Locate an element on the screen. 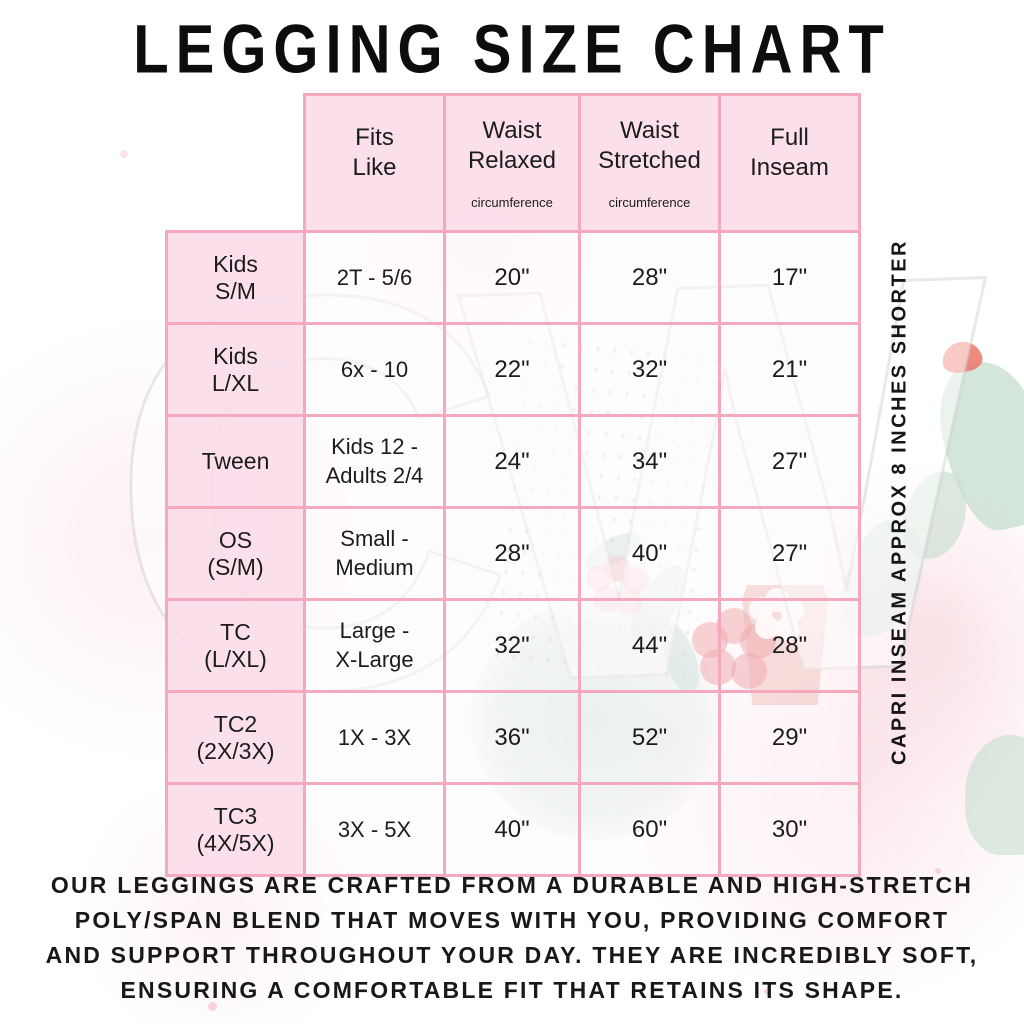  cactus-art is located at coordinates (994, 795).